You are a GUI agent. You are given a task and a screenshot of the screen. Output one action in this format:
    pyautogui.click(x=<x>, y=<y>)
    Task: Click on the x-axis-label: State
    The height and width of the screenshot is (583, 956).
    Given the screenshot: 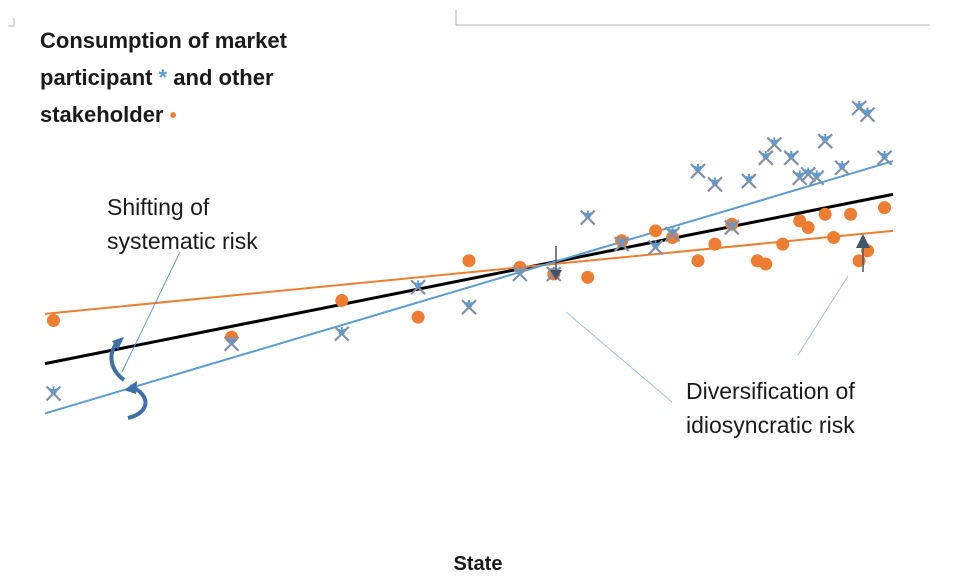 What is the action you would take?
    pyautogui.click(x=478, y=564)
    